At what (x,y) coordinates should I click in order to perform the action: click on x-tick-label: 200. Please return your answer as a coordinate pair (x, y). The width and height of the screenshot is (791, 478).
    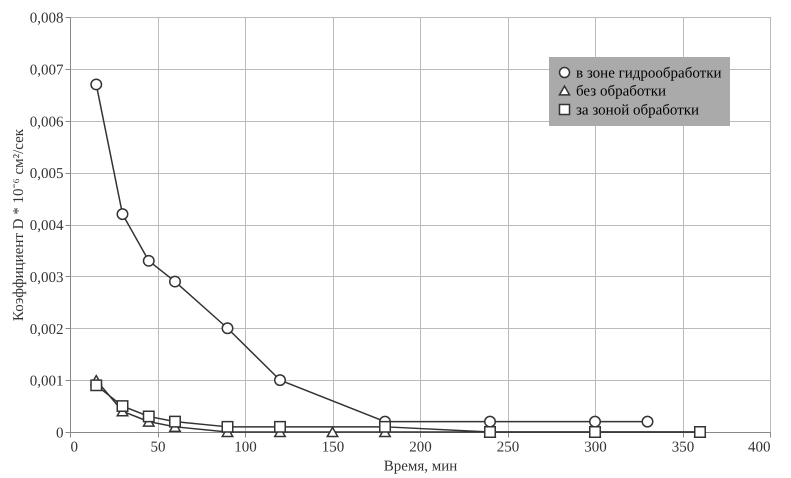
    Looking at the image, I should click on (420, 448).